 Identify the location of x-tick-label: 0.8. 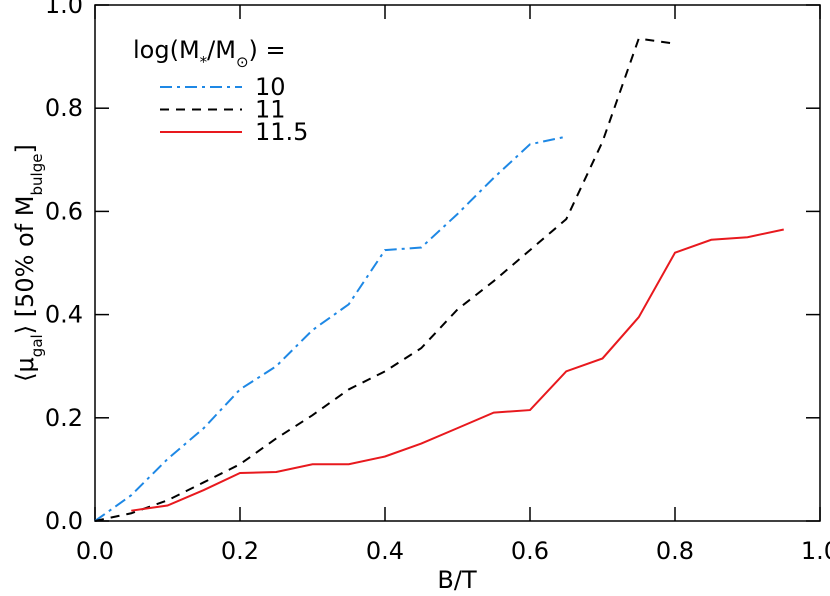
(675, 551).